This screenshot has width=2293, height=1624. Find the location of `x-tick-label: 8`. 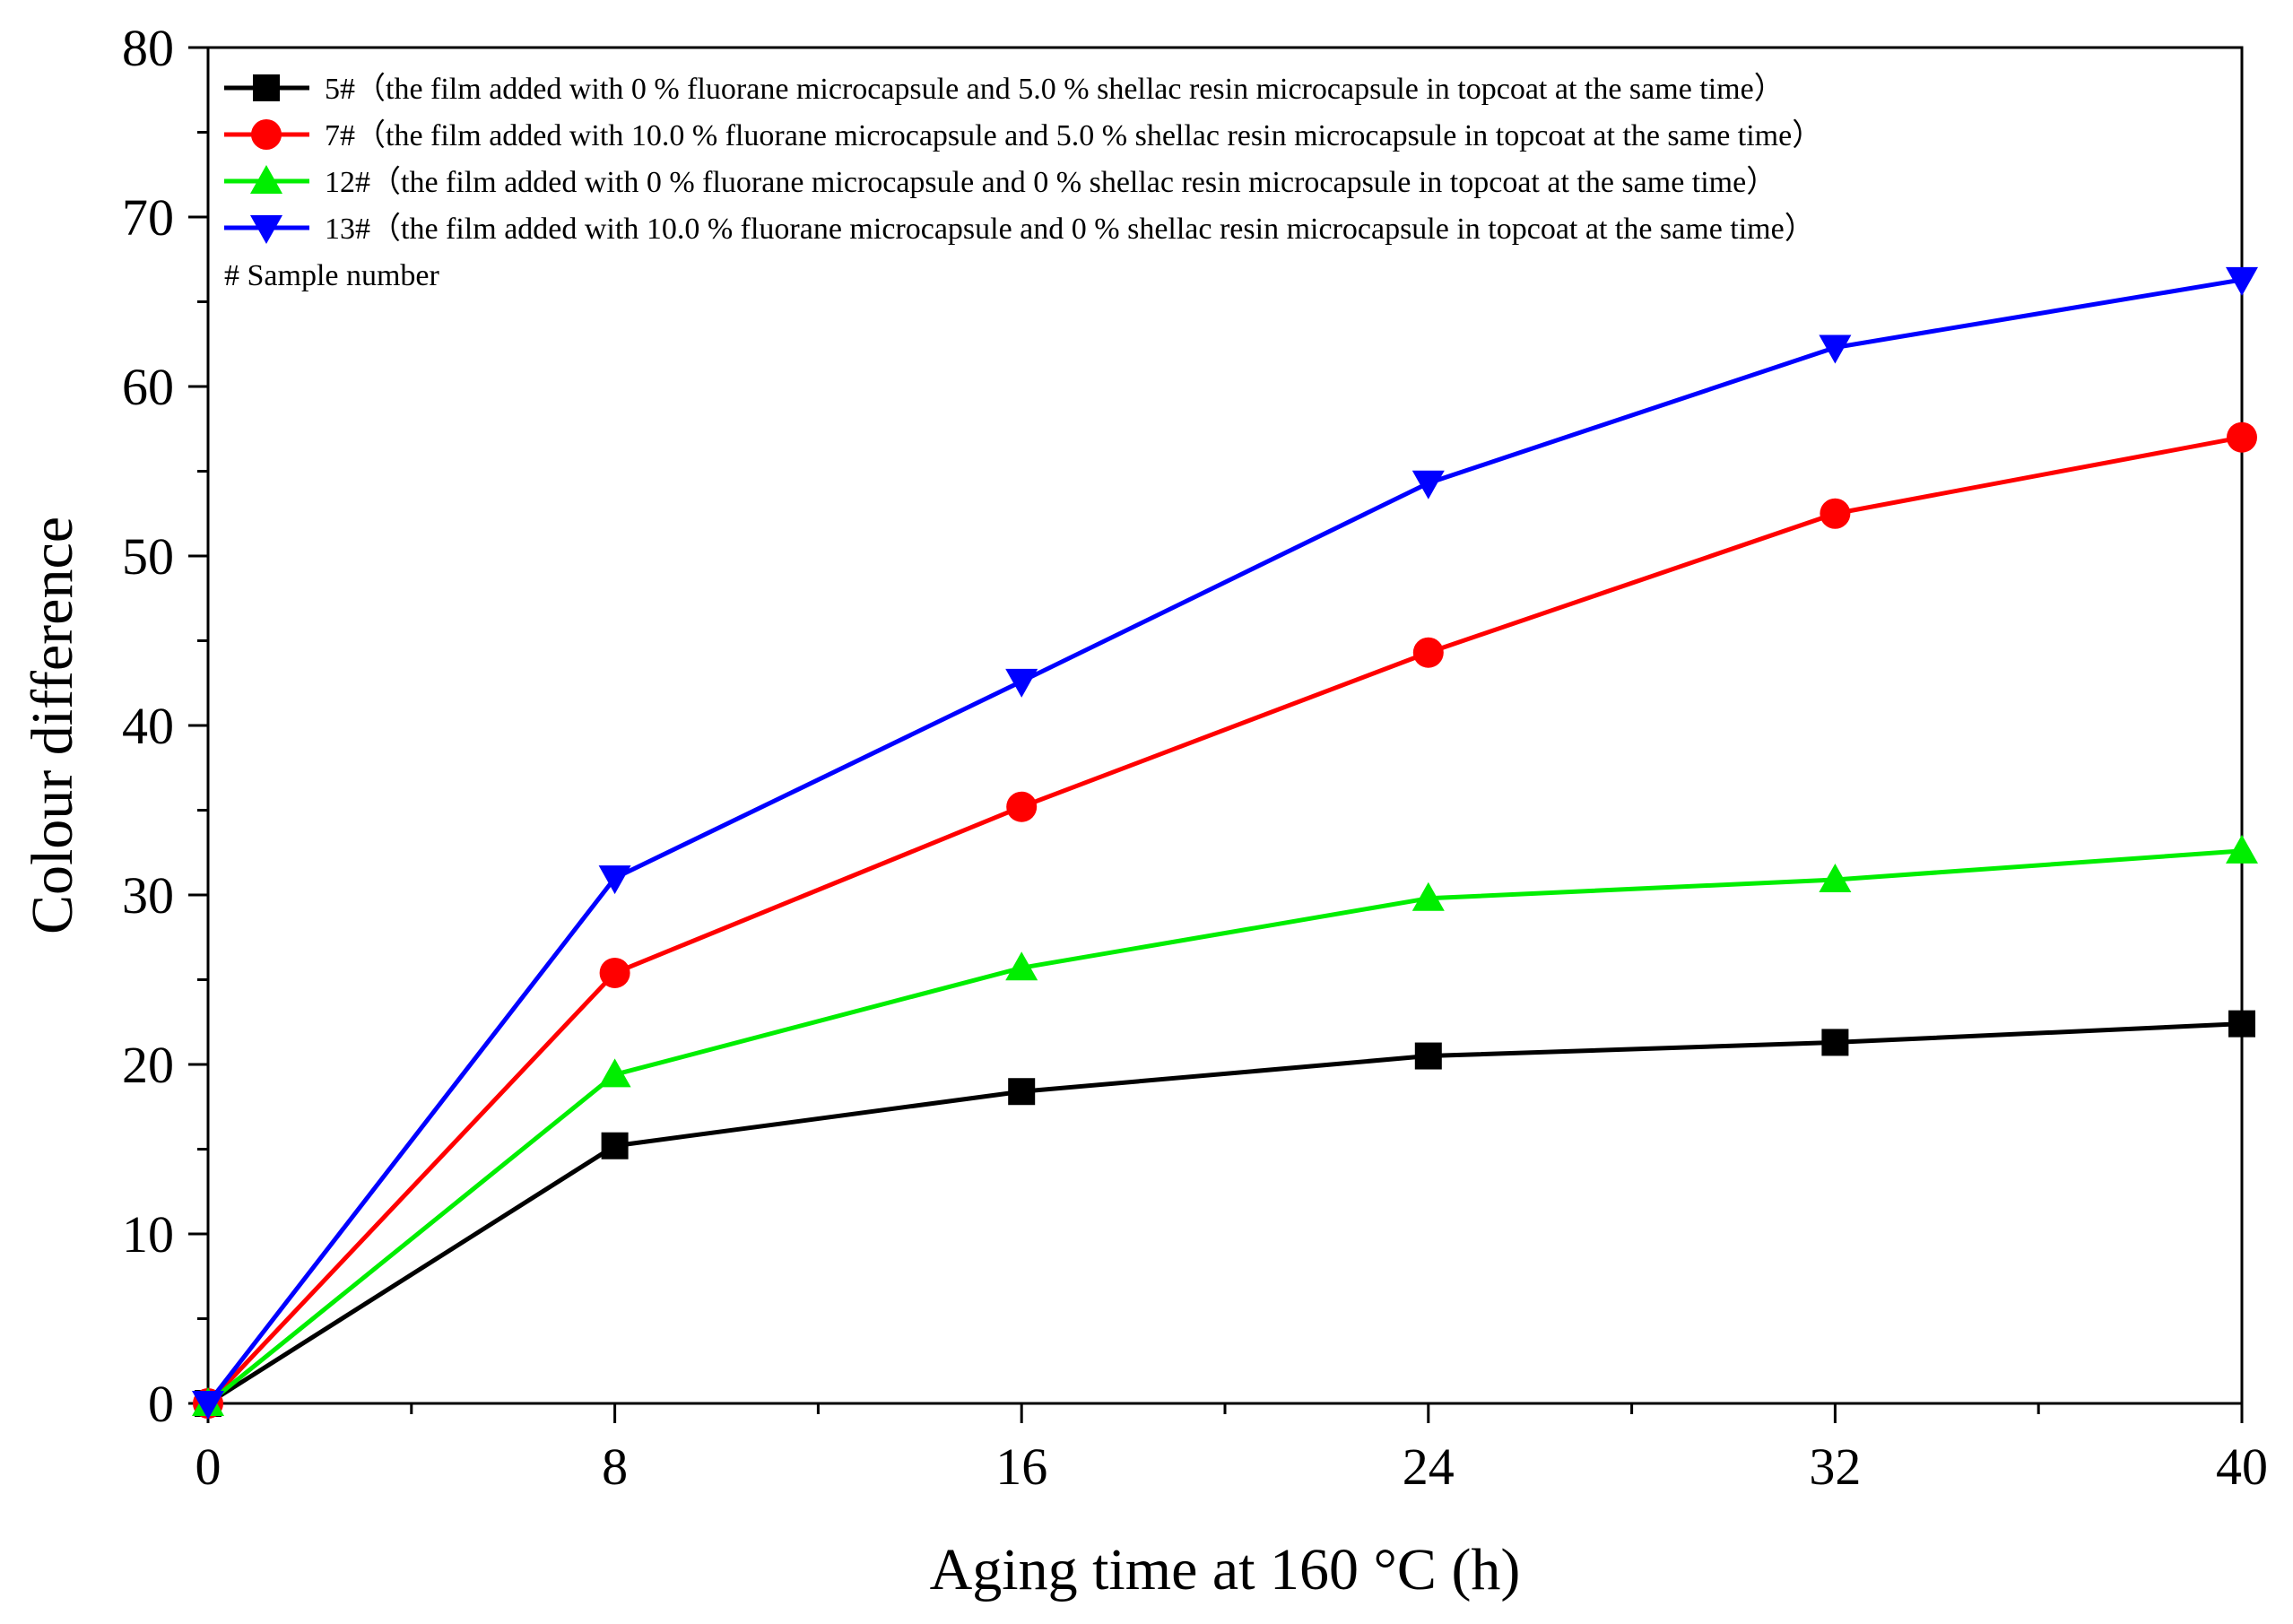

x-tick-label: 8 is located at coordinates (615, 1466).